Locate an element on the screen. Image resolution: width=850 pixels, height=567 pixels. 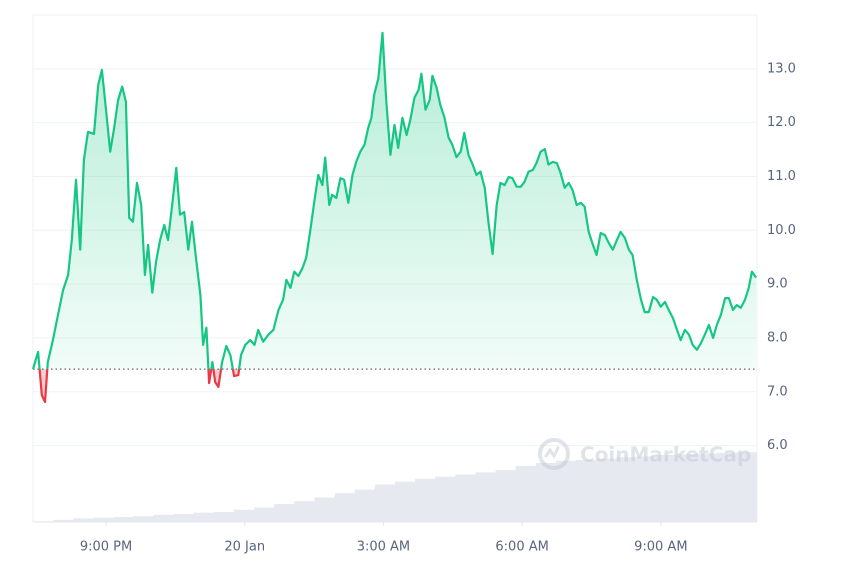
x-tick-label: 9:00 PM is located at coordinates (106, 547).